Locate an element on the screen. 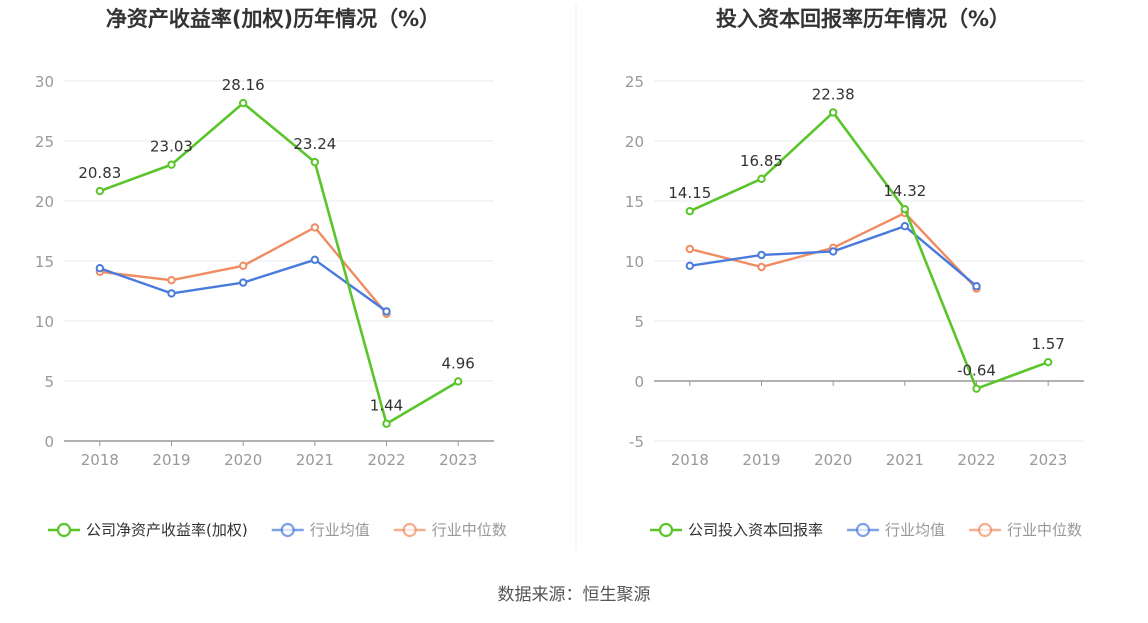  data-label: 23.24 is located at coordinates (314, 144).